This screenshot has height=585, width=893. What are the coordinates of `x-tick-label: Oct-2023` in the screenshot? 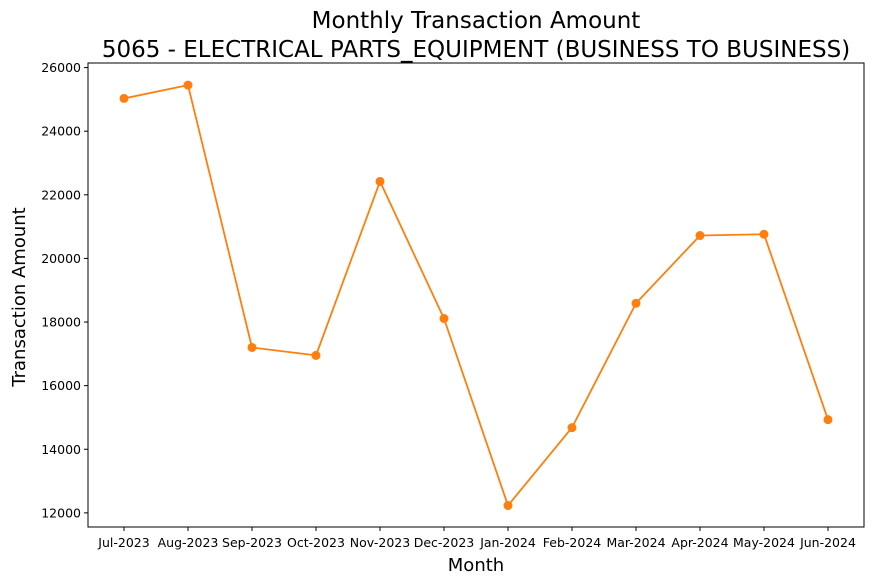 It's located at (316, 542).